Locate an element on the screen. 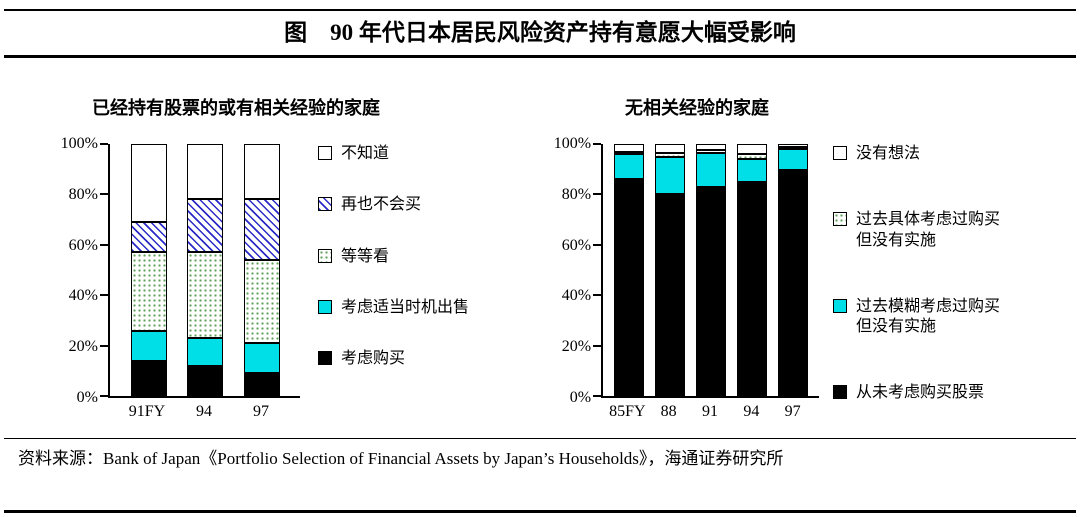 The image size is (1080, 517). right-plot-area is located at coordinates (706, 270).